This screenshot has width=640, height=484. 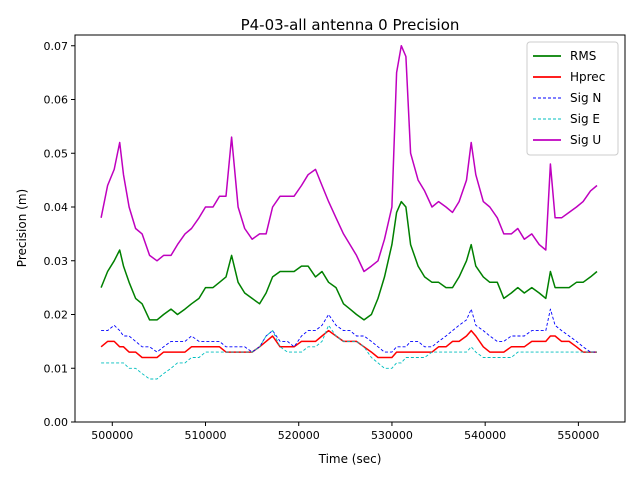 What do you see at coordinates (348, 344) in the screenshot?
I see `series-line-hprec` at bounding box center [348, 344].